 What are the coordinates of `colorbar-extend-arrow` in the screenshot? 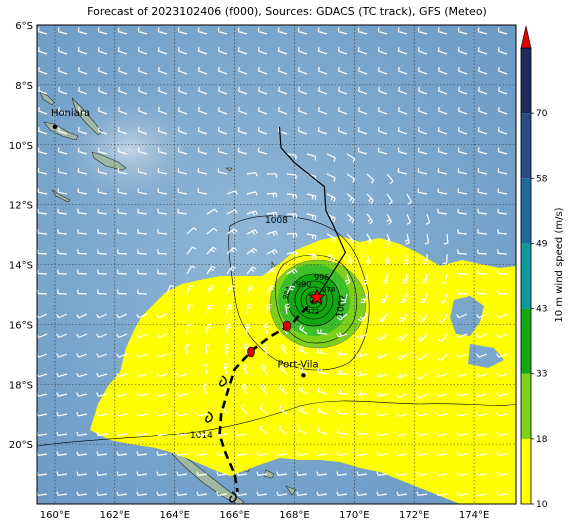 It's located at (526, 37).